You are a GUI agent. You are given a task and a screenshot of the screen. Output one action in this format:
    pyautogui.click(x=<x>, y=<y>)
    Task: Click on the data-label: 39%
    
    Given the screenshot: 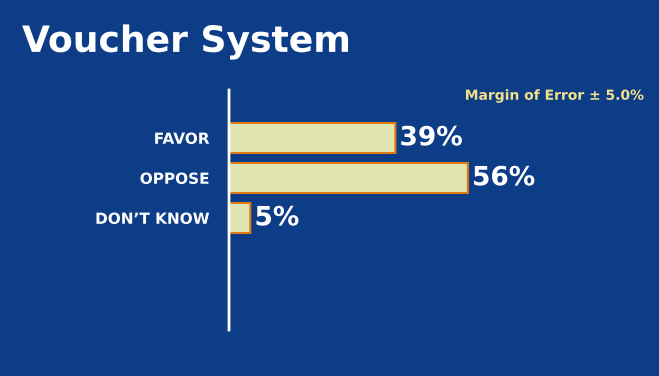 What is the action you would take?
    pyautogui.click(x=431, y=136)
    